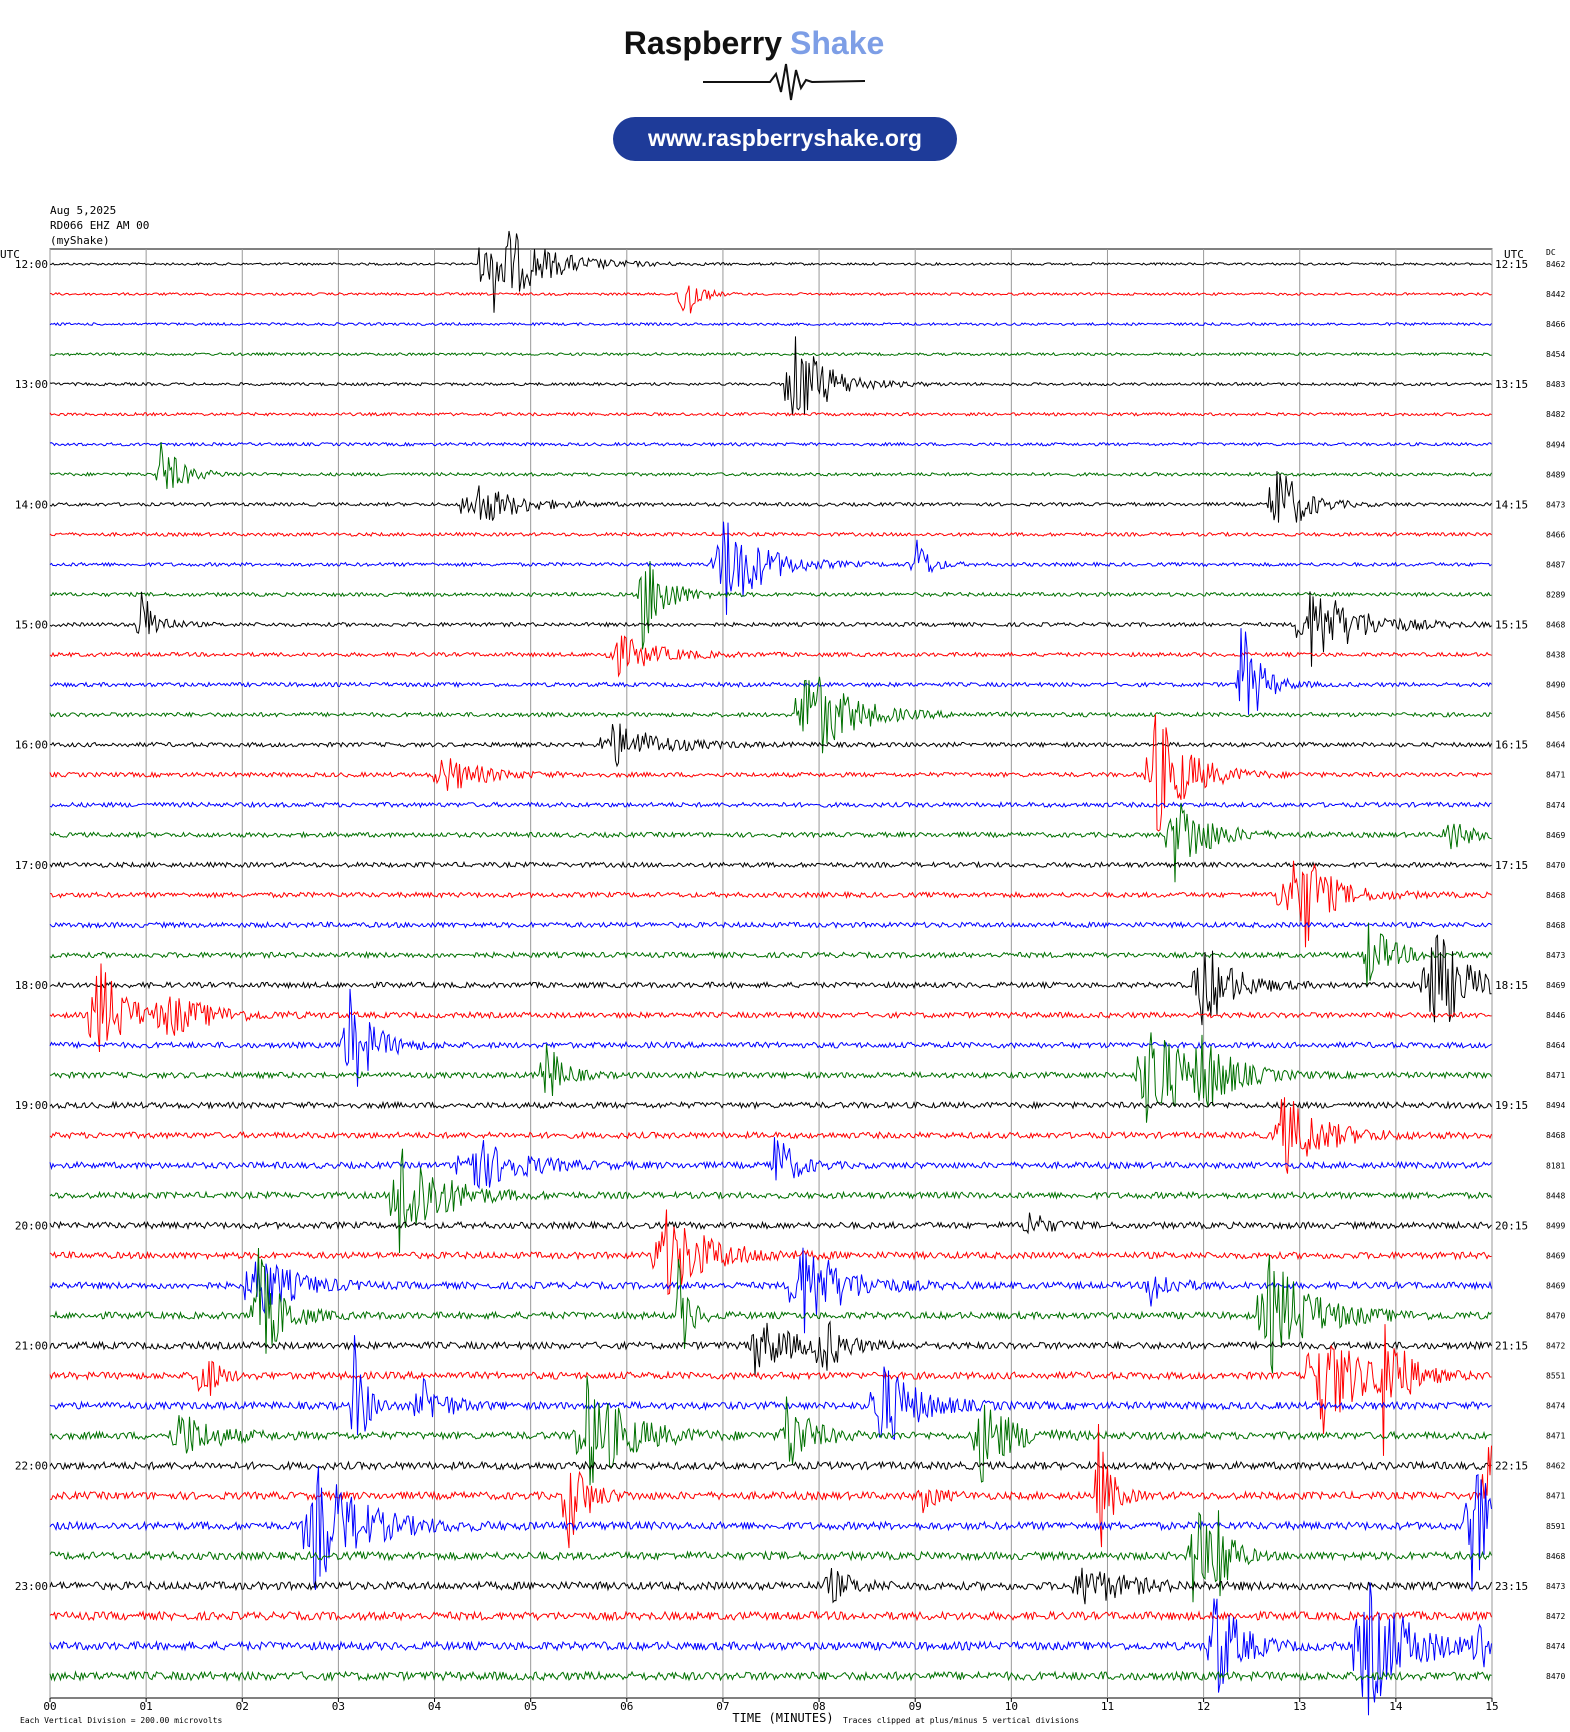 This screenshot has height=1732, width=1570. I want to click on dc-value: 8462, so click(1555, 264).